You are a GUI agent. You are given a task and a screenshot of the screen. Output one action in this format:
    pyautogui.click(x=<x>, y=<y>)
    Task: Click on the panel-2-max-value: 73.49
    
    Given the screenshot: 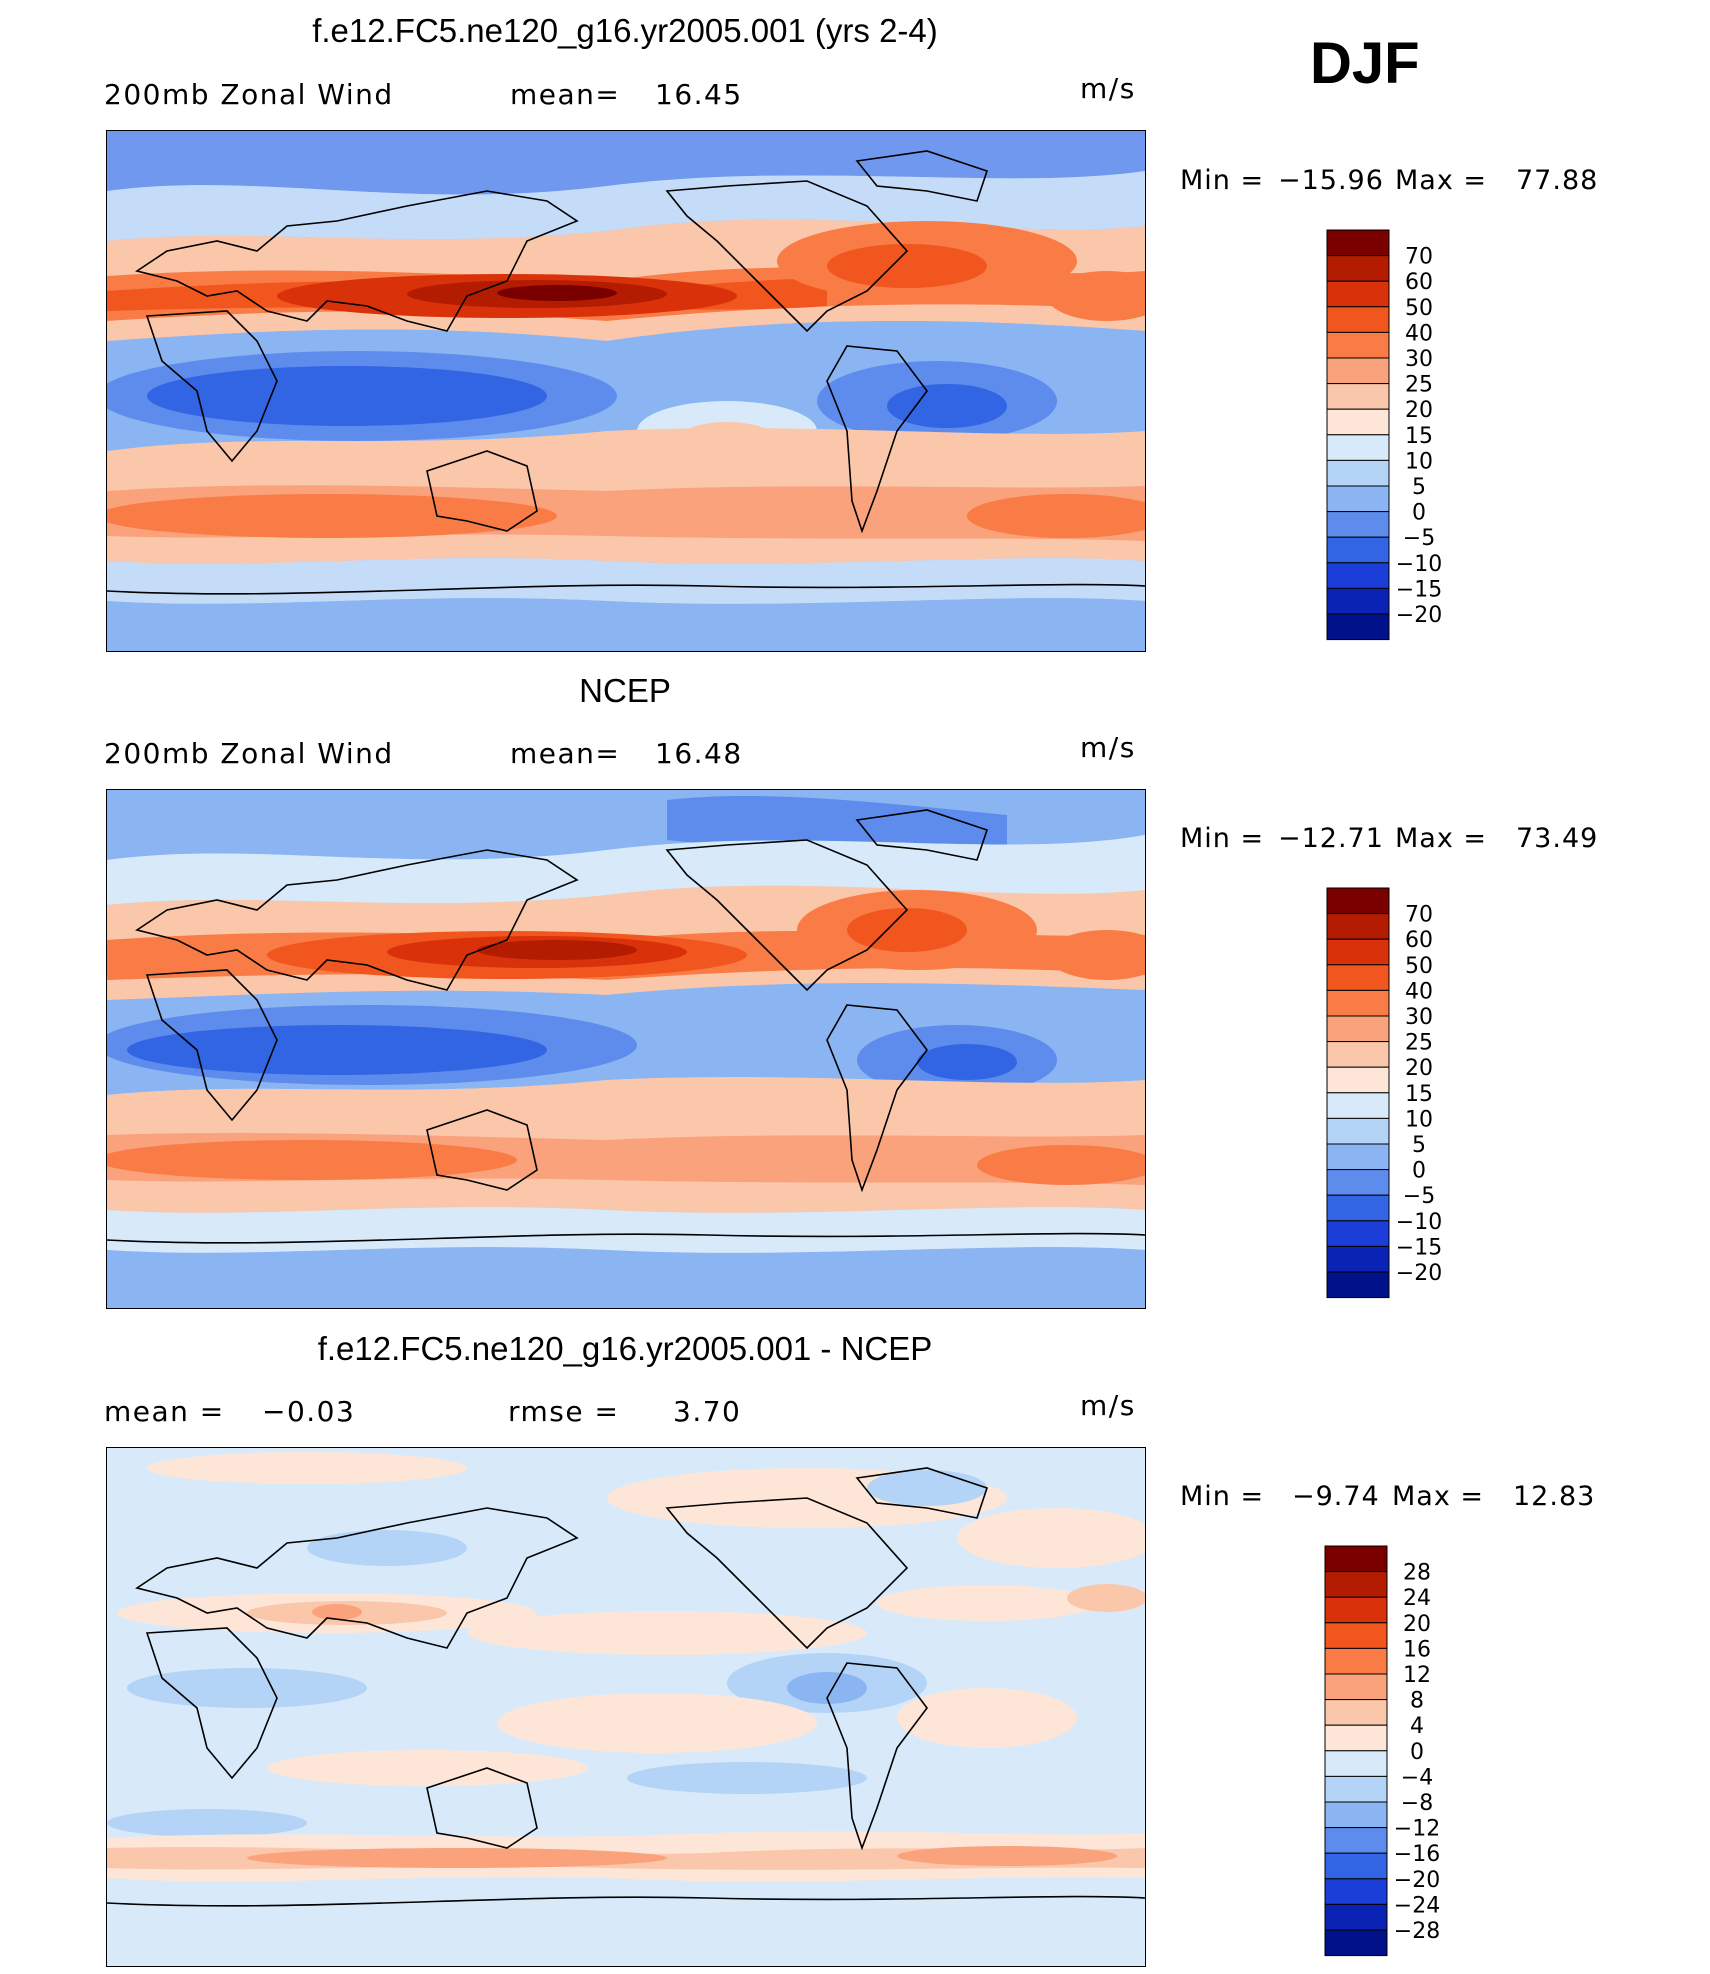 What is the action you would take?
    pyautogui.click(x=1557, y=838)
    